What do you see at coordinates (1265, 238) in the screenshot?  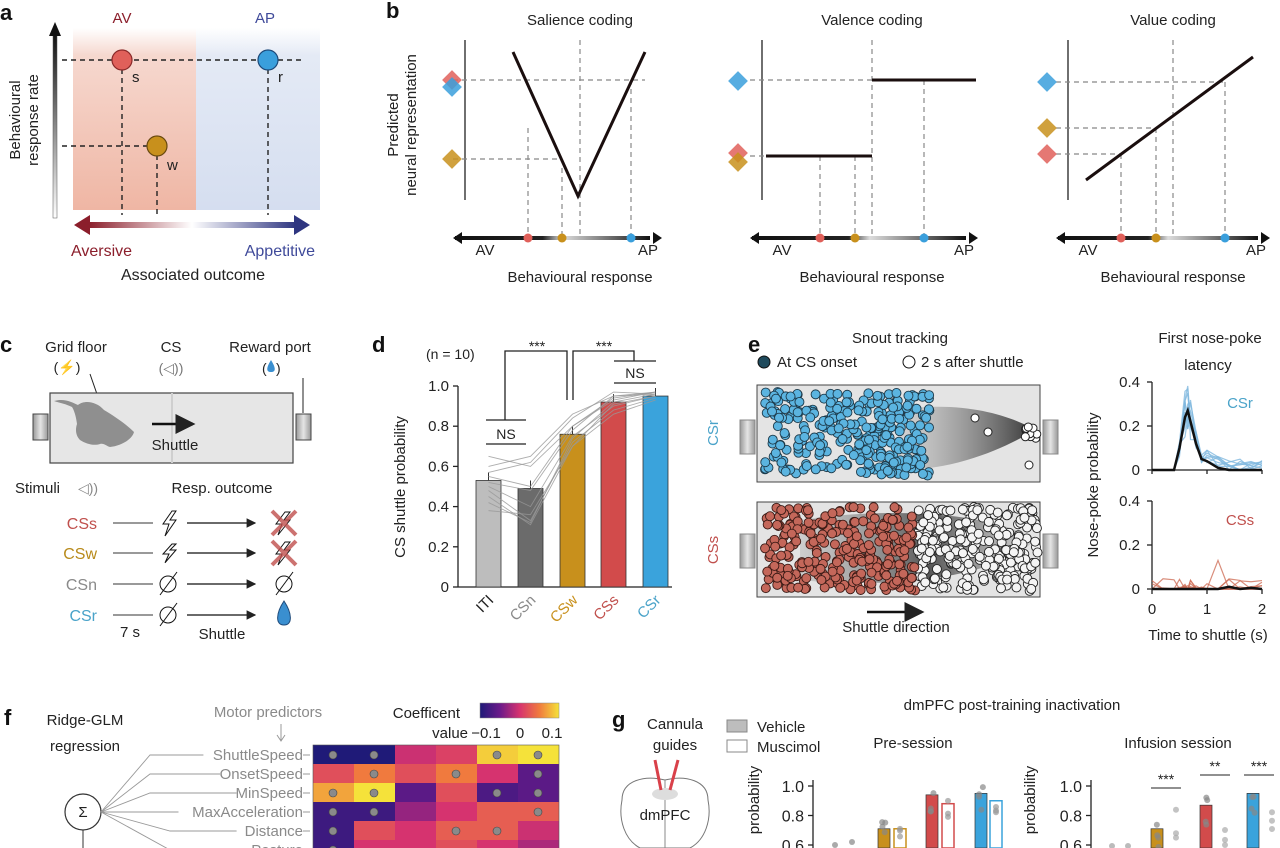 I see `right-arrowhead-icon` at bounding box center [1265, 238].